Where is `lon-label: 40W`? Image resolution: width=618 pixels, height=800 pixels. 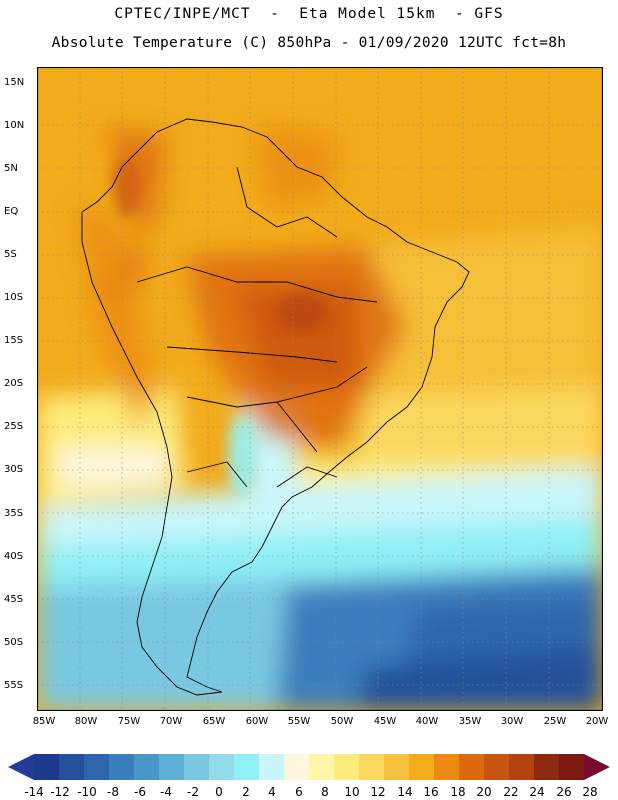 lon-label: 40W is located at coordinates (427, 721).